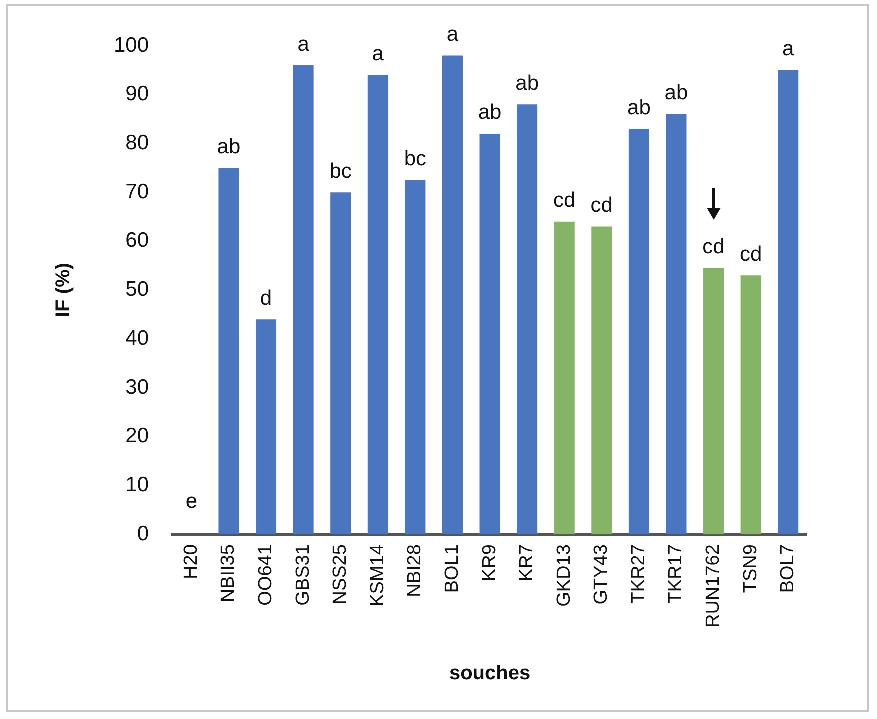 The width and height of the screenshot is (877, 719). I want to click on annotation: d, so click(266, 298).